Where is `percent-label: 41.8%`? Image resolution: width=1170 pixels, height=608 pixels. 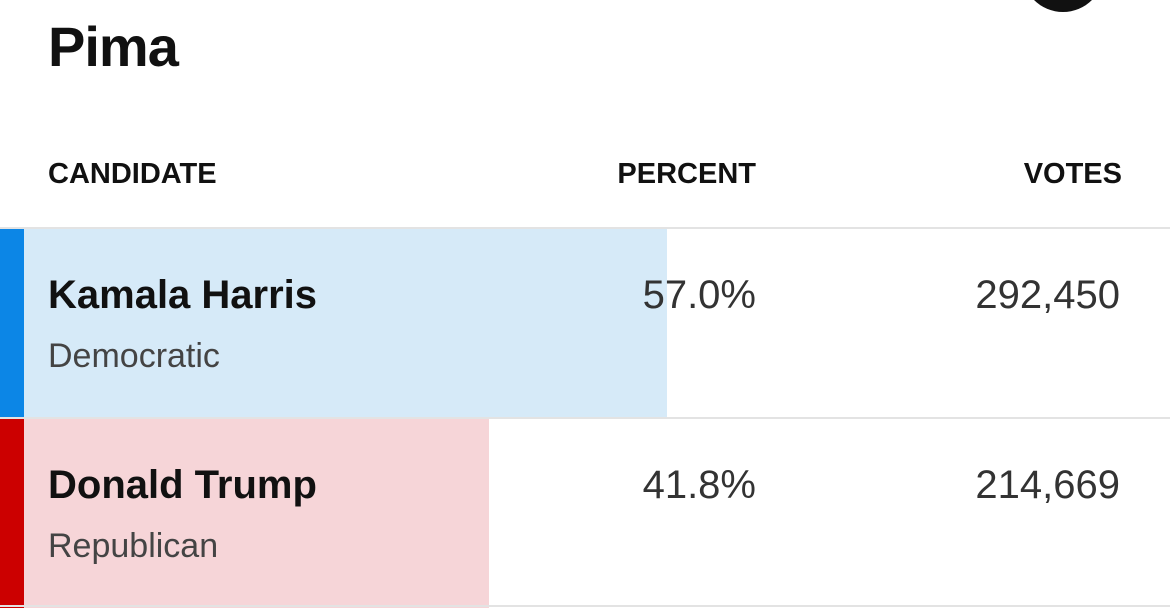
percent-label: 41.8% is located at coordinates (699, 485).